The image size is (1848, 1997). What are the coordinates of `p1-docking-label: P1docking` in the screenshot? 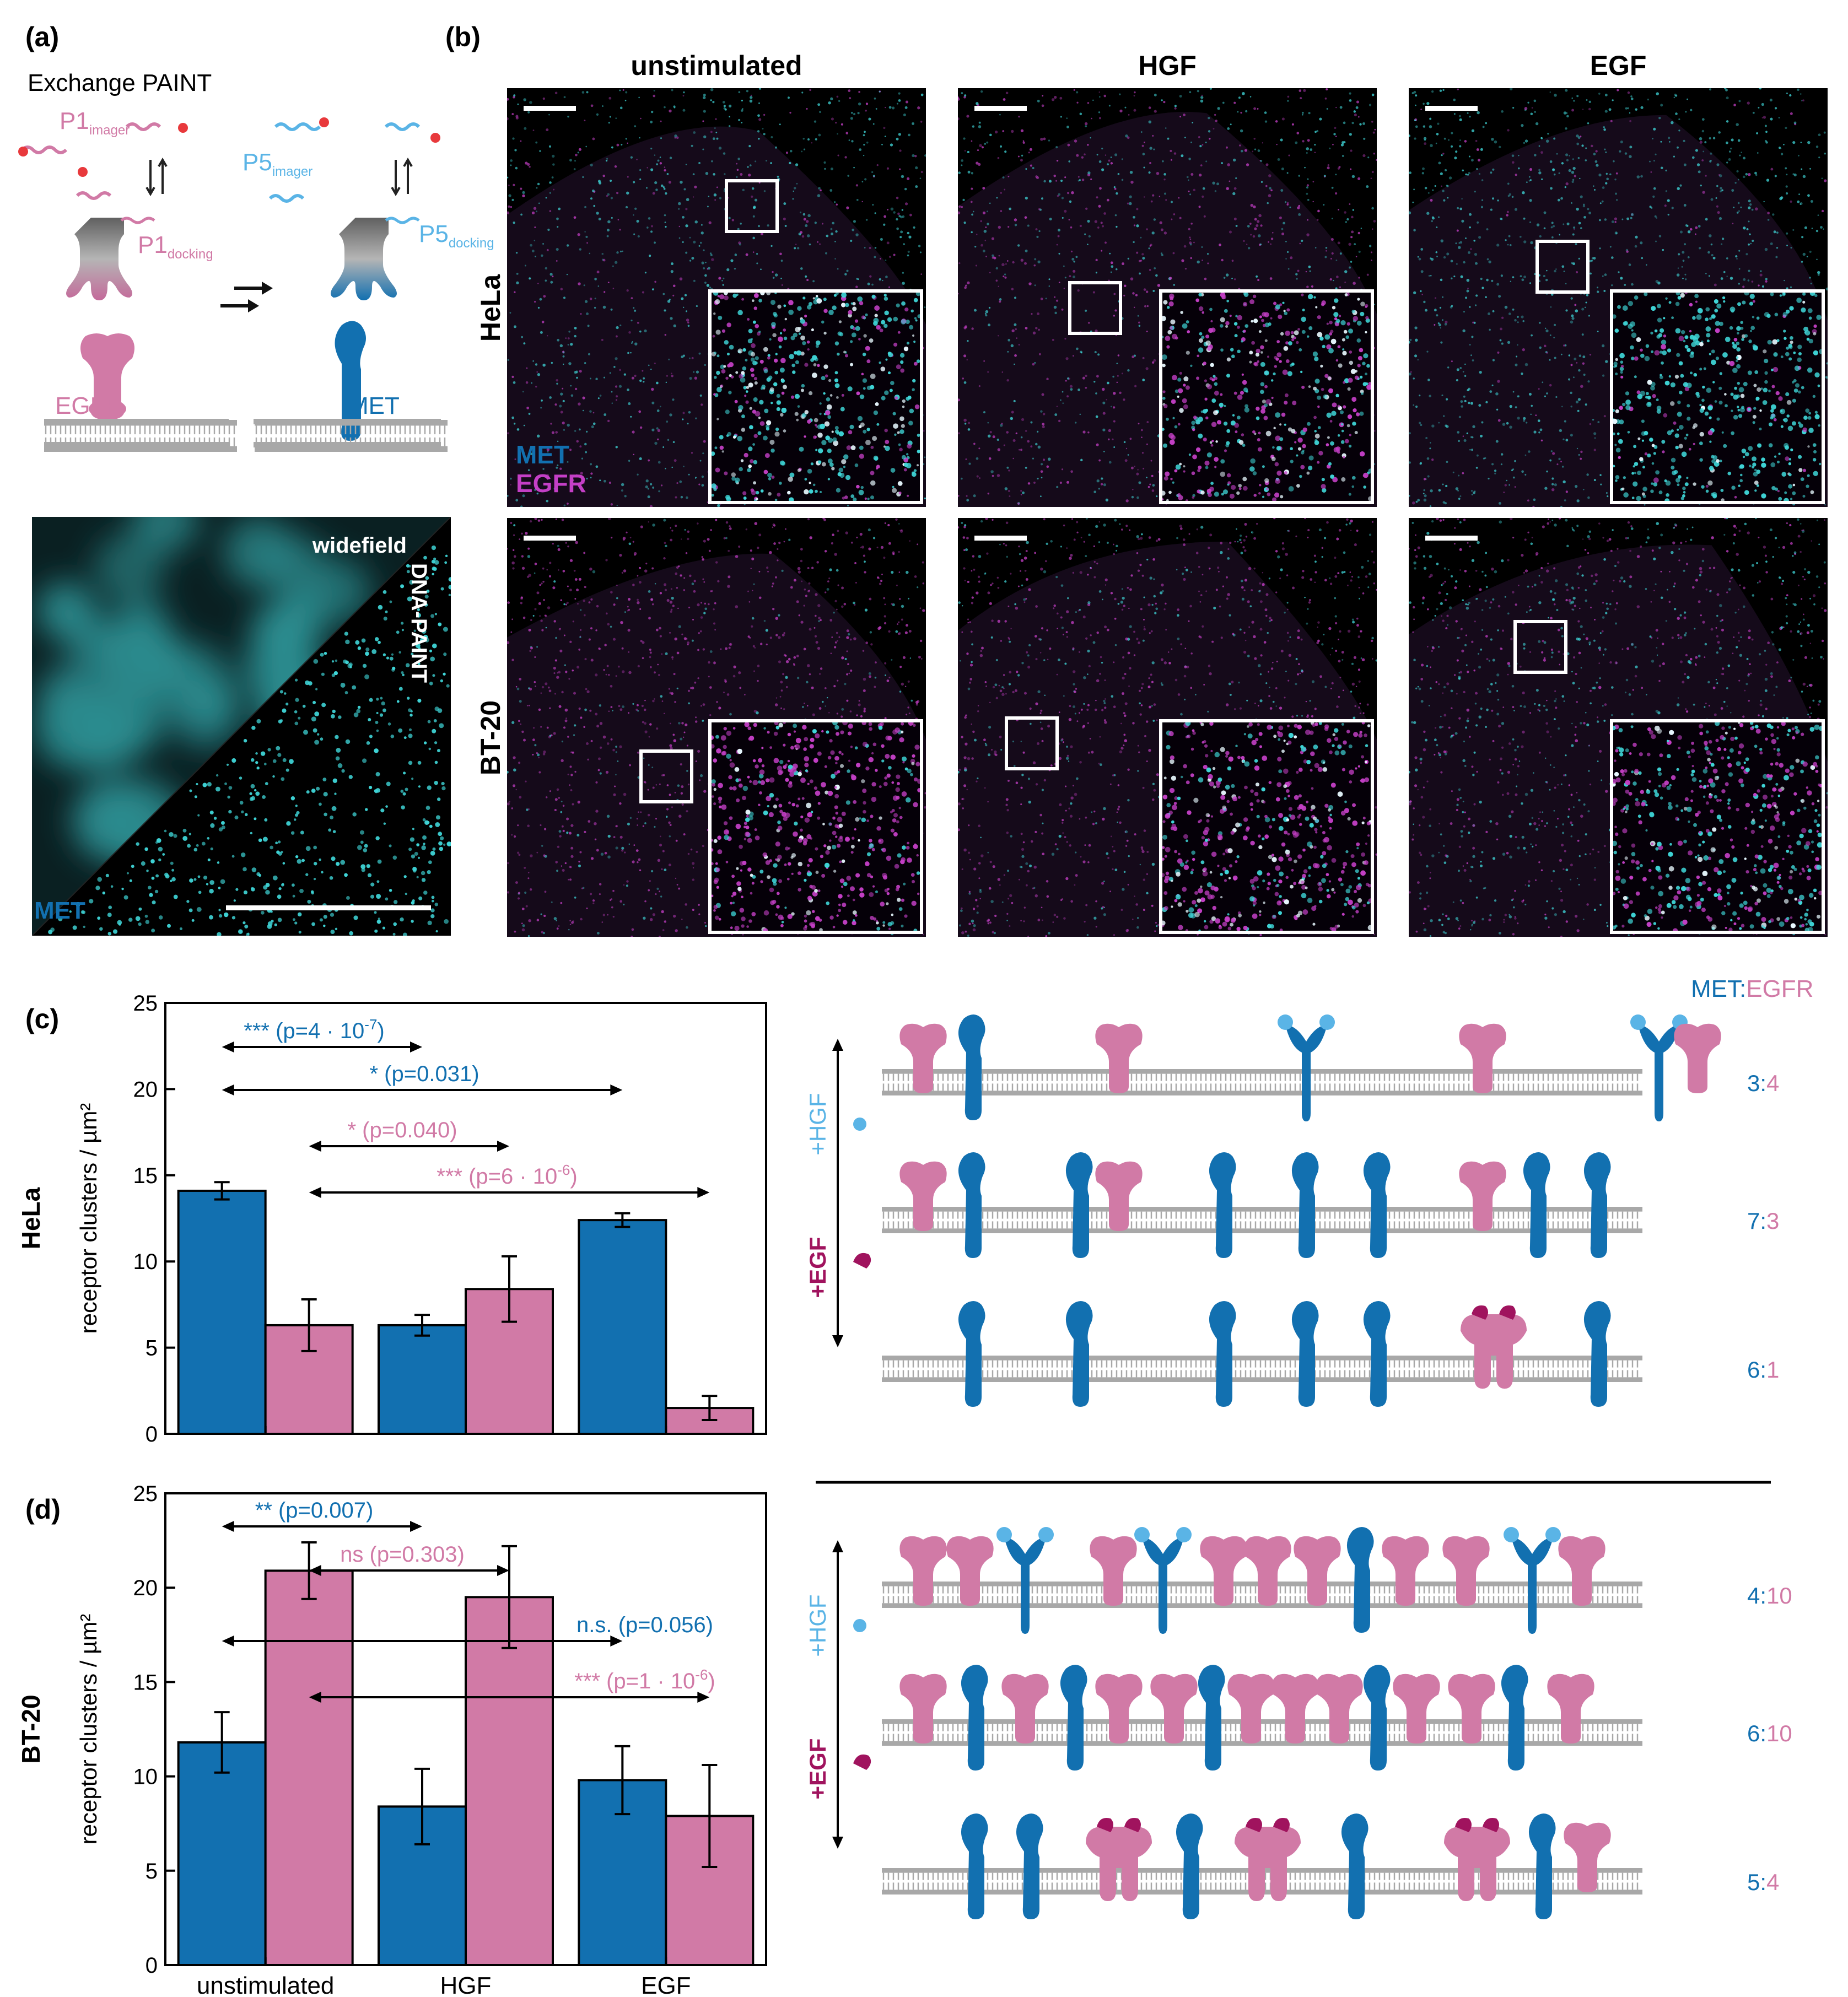 It's located at (176, 246).